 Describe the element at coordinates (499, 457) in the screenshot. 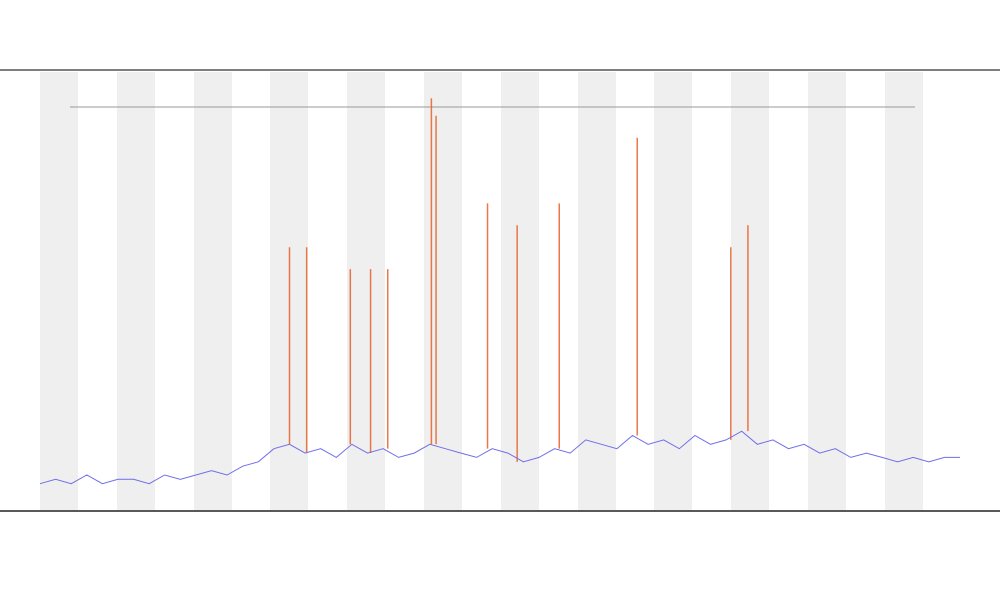

I see `data-line` at that location.